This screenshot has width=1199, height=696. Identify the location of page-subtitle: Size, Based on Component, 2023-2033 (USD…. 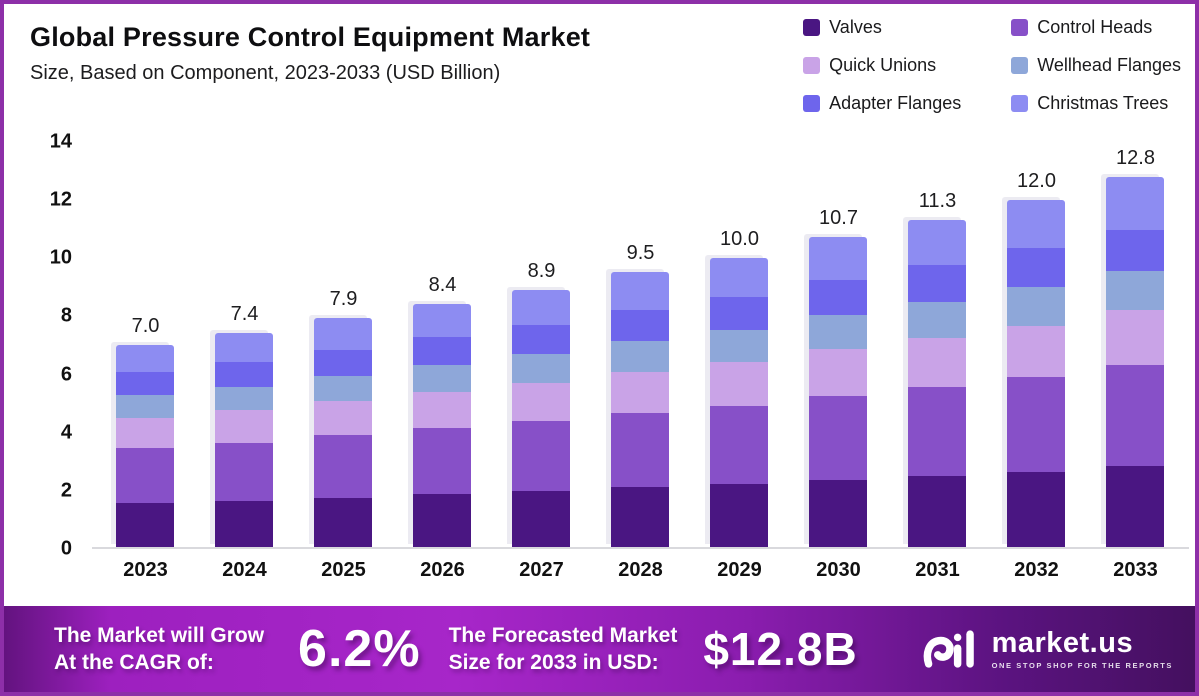
(265, 73).